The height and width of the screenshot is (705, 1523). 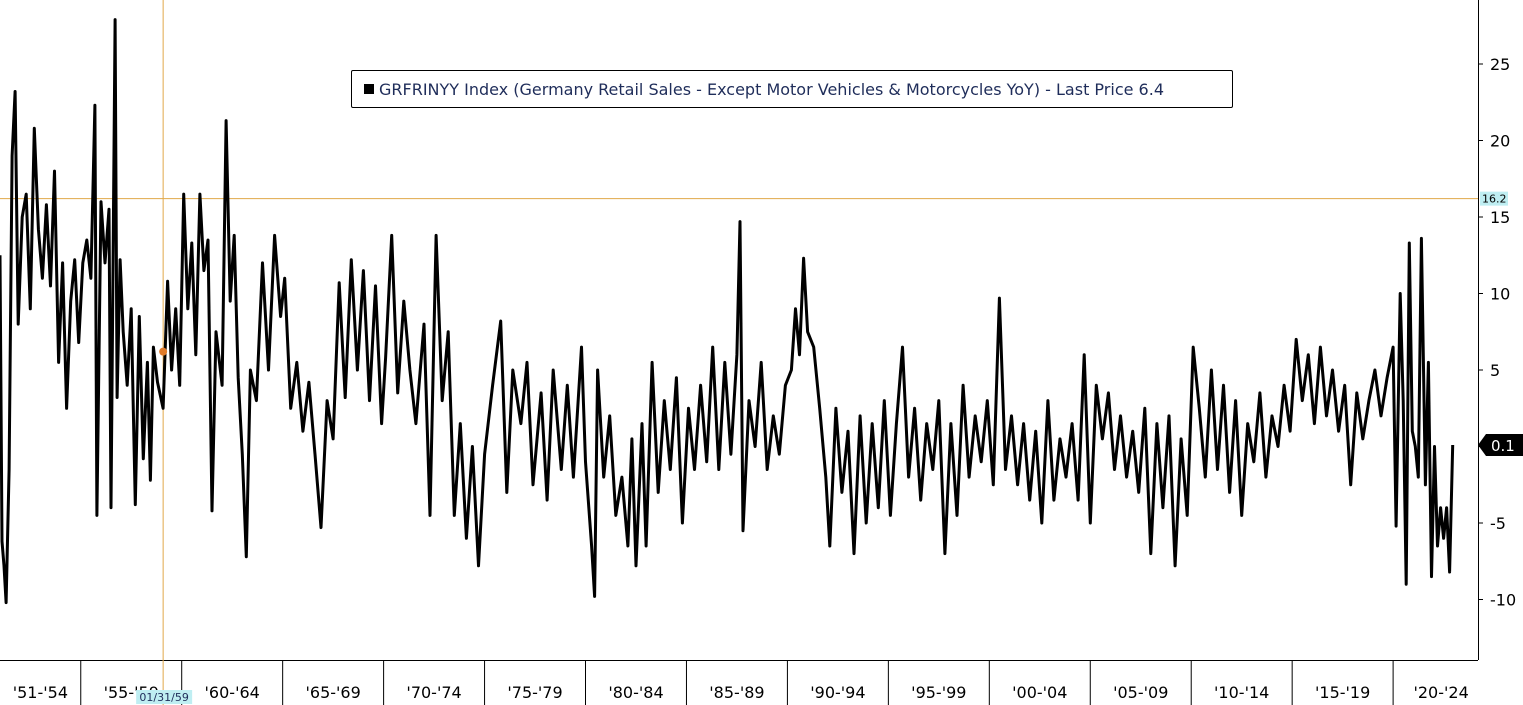 I want to click on y-axis: 25 20 15 10 5 -5 -10, so click(x=1497, y=330).